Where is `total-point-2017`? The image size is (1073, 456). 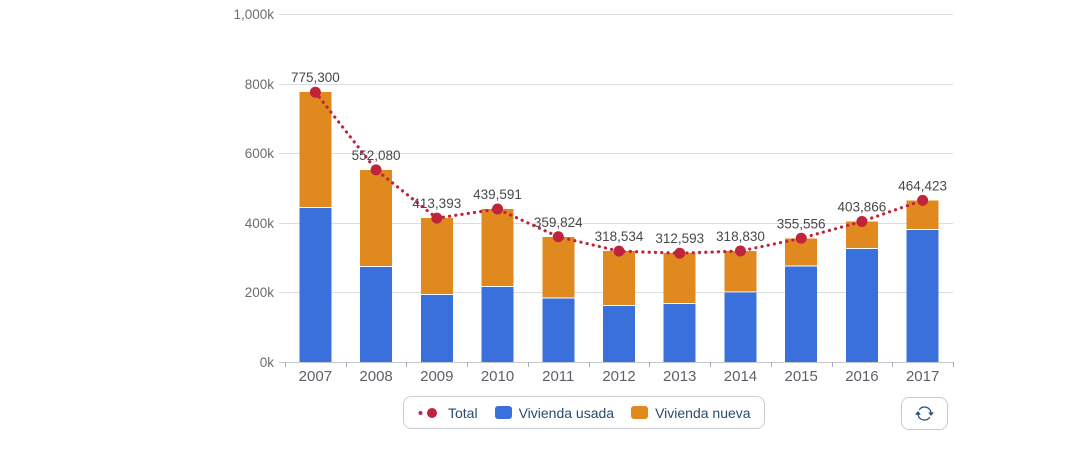
total-point-2017 is located at coordinates (923, 200).